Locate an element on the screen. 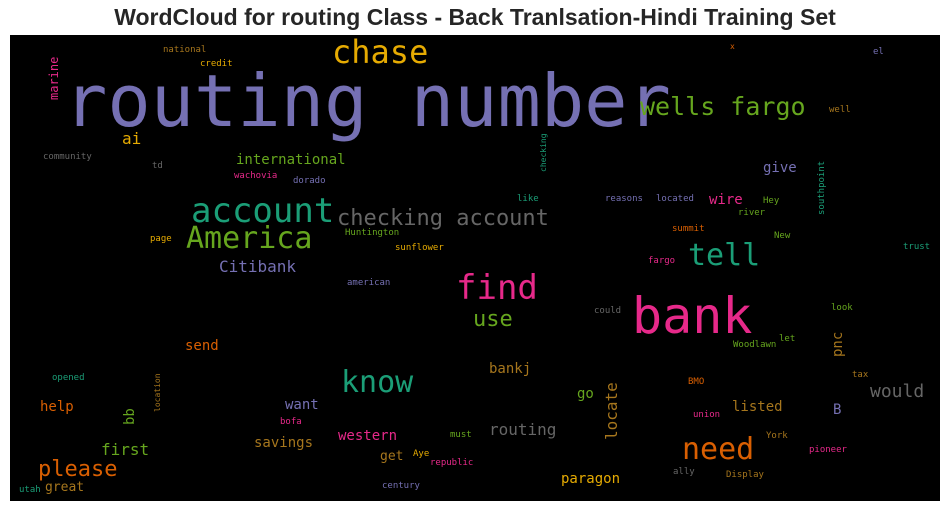 The height and width of the screenshot is (511, 950). word-locate: locate is located at coordinates (611, 411).